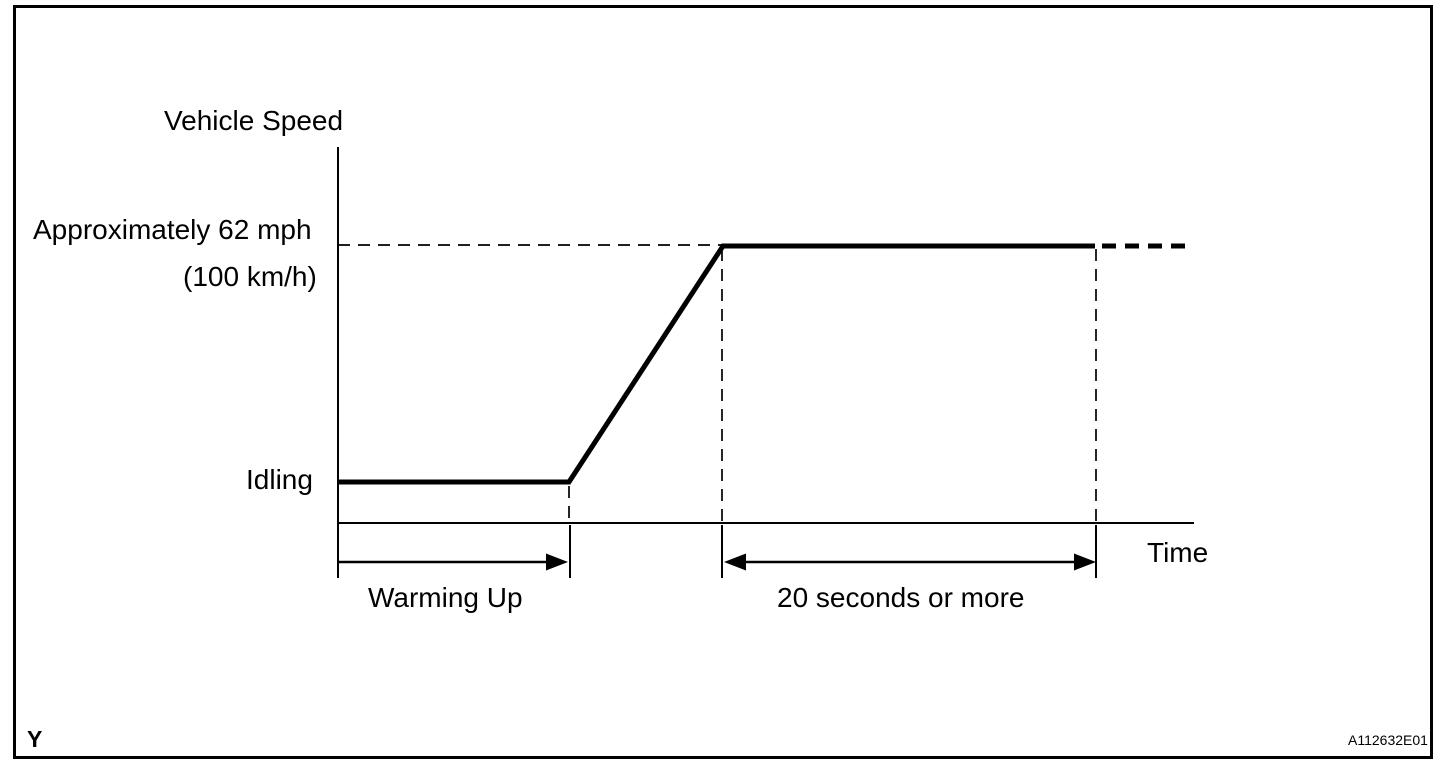 The height and width of the screenshot is (774, 1456). I want to click on warming-up-arrowhead-right, so click(557, 562).